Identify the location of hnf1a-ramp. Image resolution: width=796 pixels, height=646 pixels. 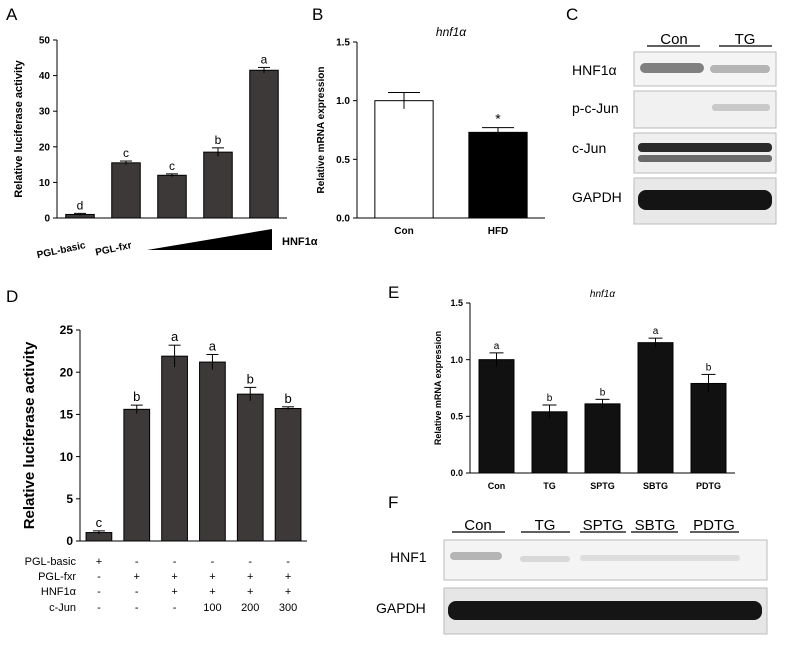
(209, 239).